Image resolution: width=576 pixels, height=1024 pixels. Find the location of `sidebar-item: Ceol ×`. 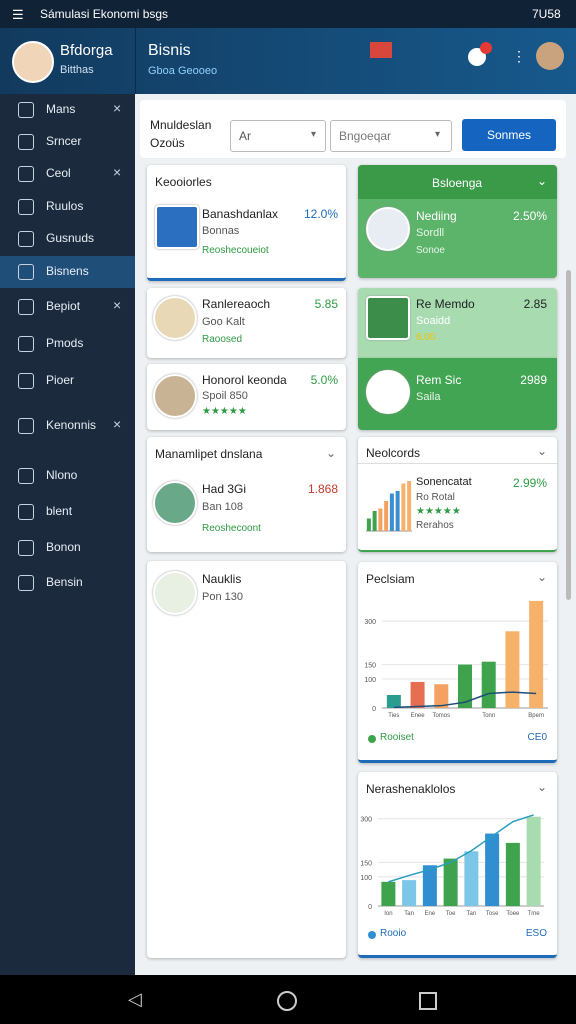

sidebar-item: Ceol × is located at coordinates (67, 174).